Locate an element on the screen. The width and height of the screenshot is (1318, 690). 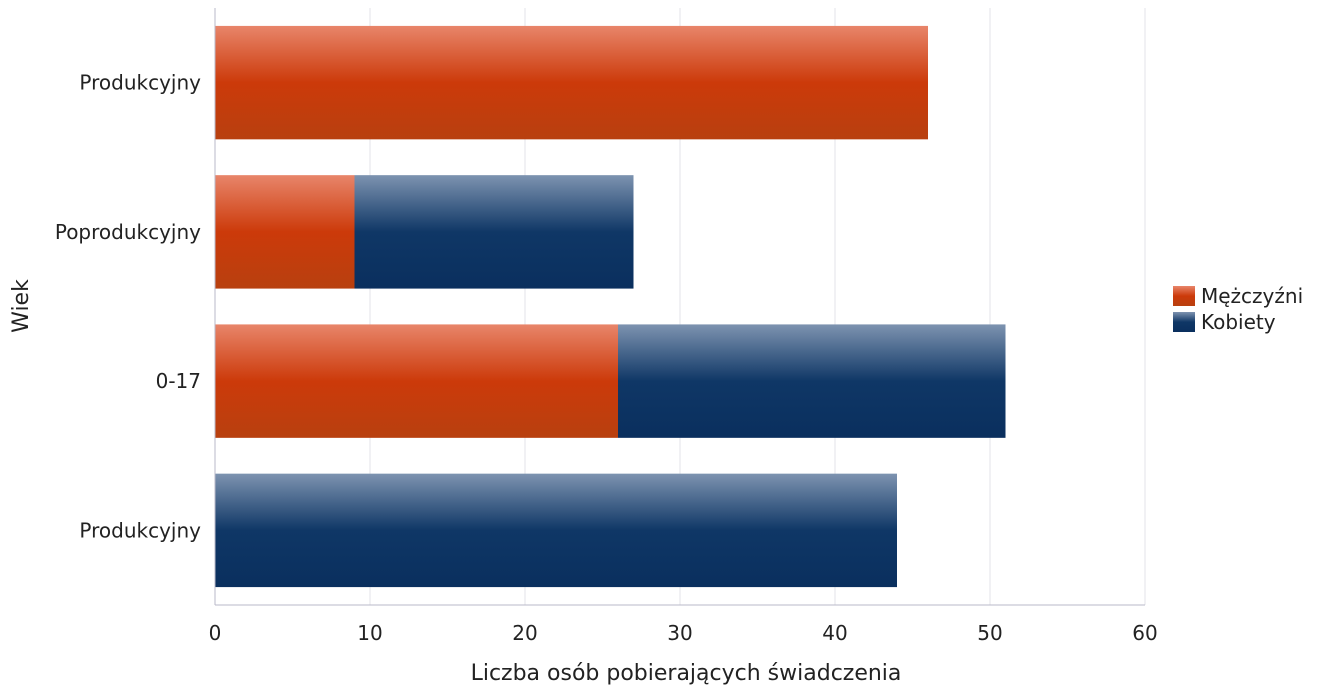
x-tick-label: 60 is located at coordinates (1144, 633).